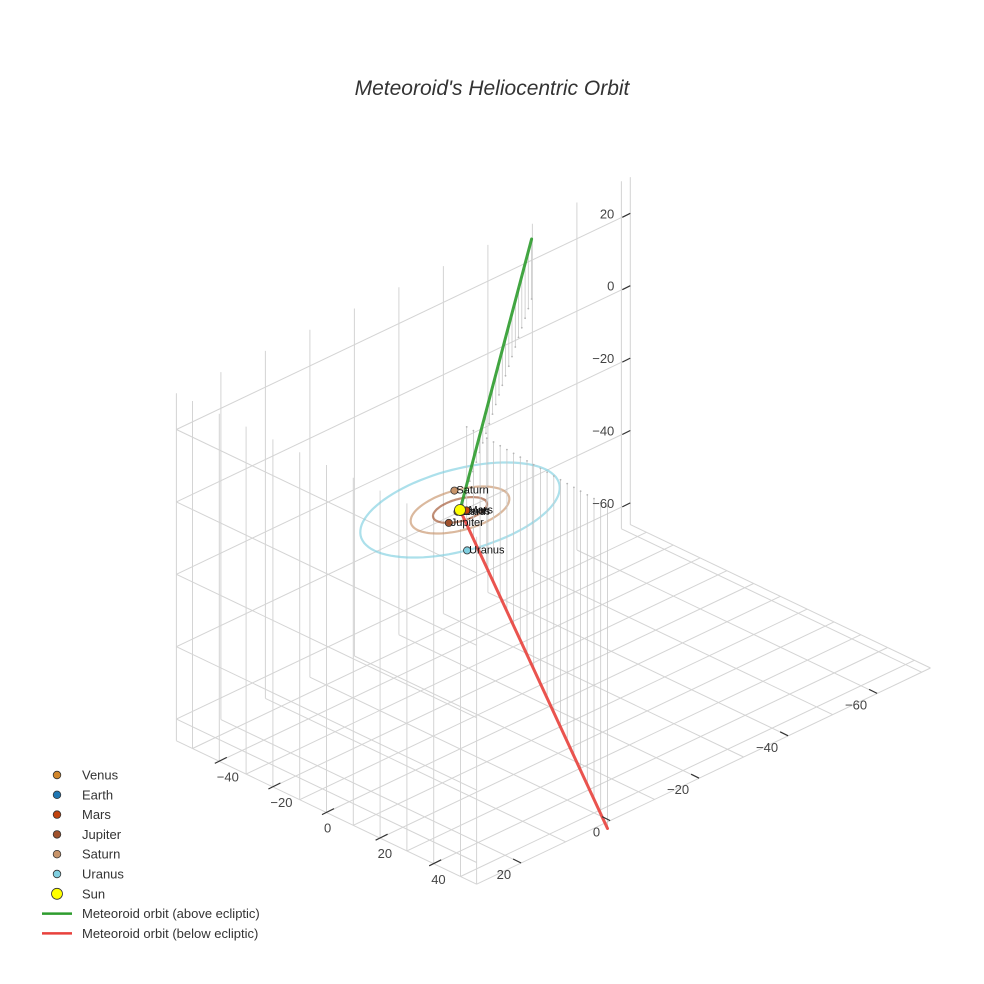 This screenshot has height=984, width=984. I want to click on legend-item-venus: Venus, so click(85, 775).